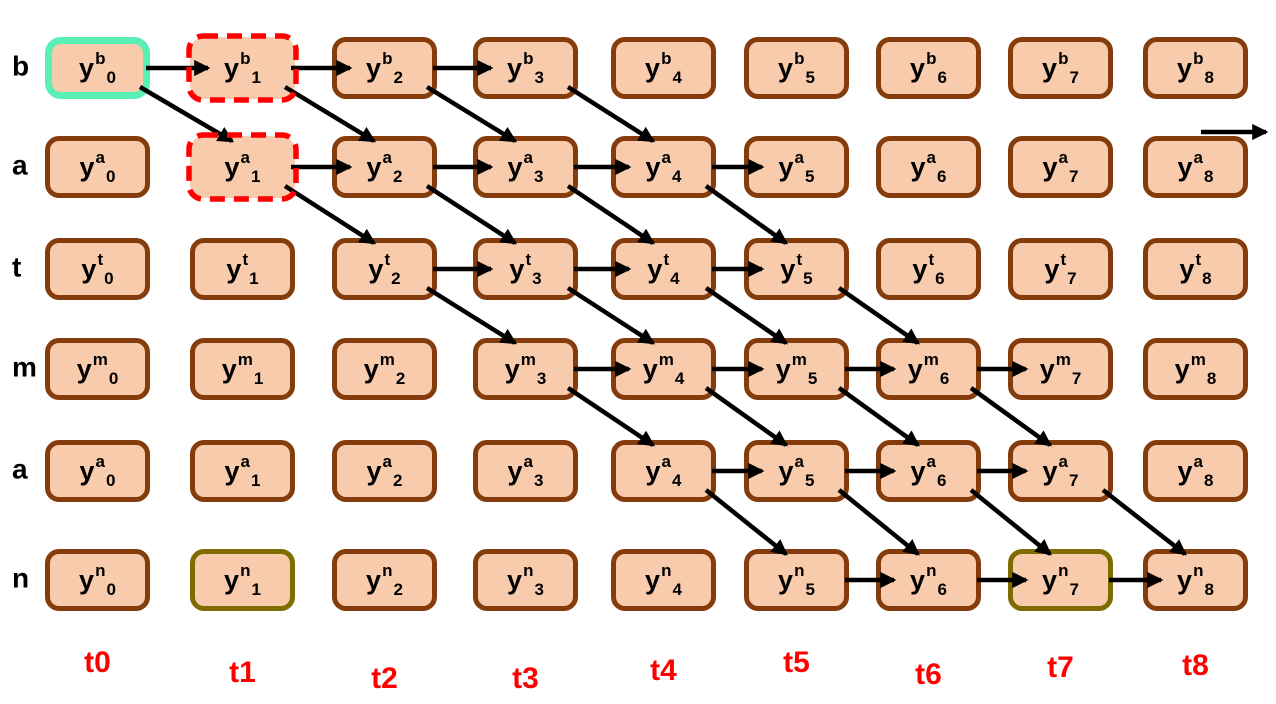 This screenshot has height=704, width=1276. What do you see at coordinates (17, 267) in the screenshot?
I see `row-label-t-2: t` at bounding box center [17, 267].